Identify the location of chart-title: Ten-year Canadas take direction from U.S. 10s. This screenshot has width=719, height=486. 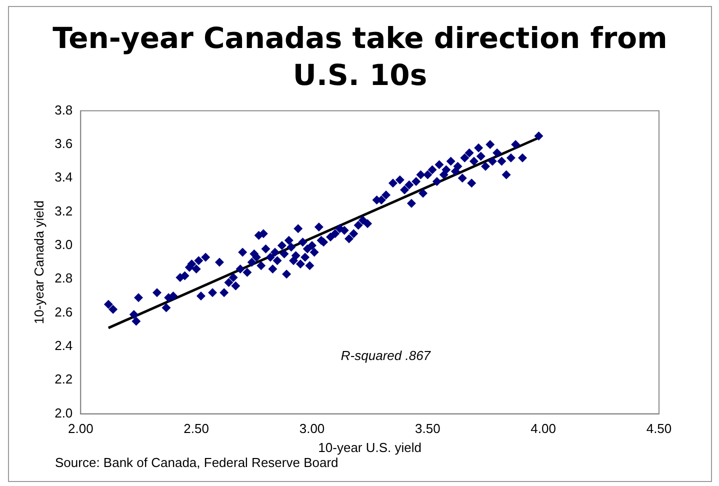
(360, 57).